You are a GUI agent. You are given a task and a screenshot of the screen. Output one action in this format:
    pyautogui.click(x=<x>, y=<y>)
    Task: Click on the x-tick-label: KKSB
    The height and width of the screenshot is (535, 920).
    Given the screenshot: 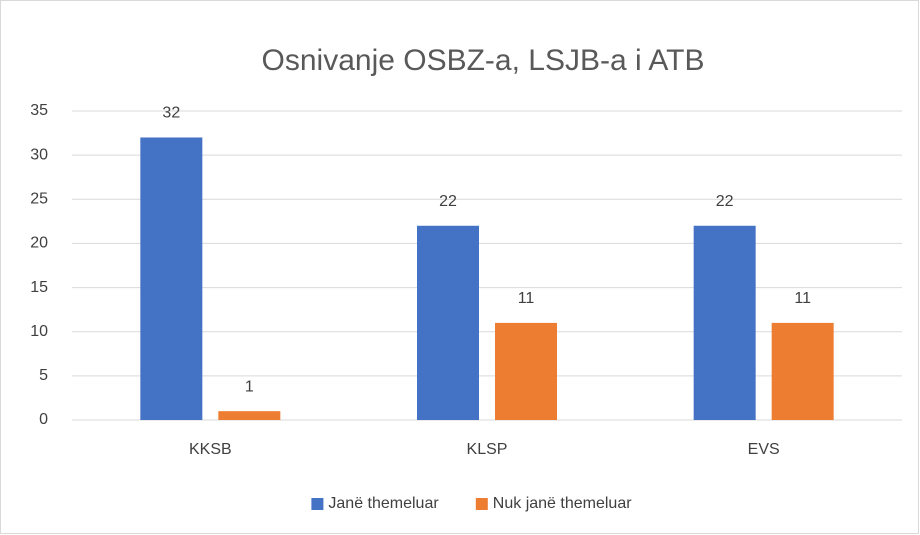 What is the action you would take?
    pyautogui.click(x=210, y=449)
    